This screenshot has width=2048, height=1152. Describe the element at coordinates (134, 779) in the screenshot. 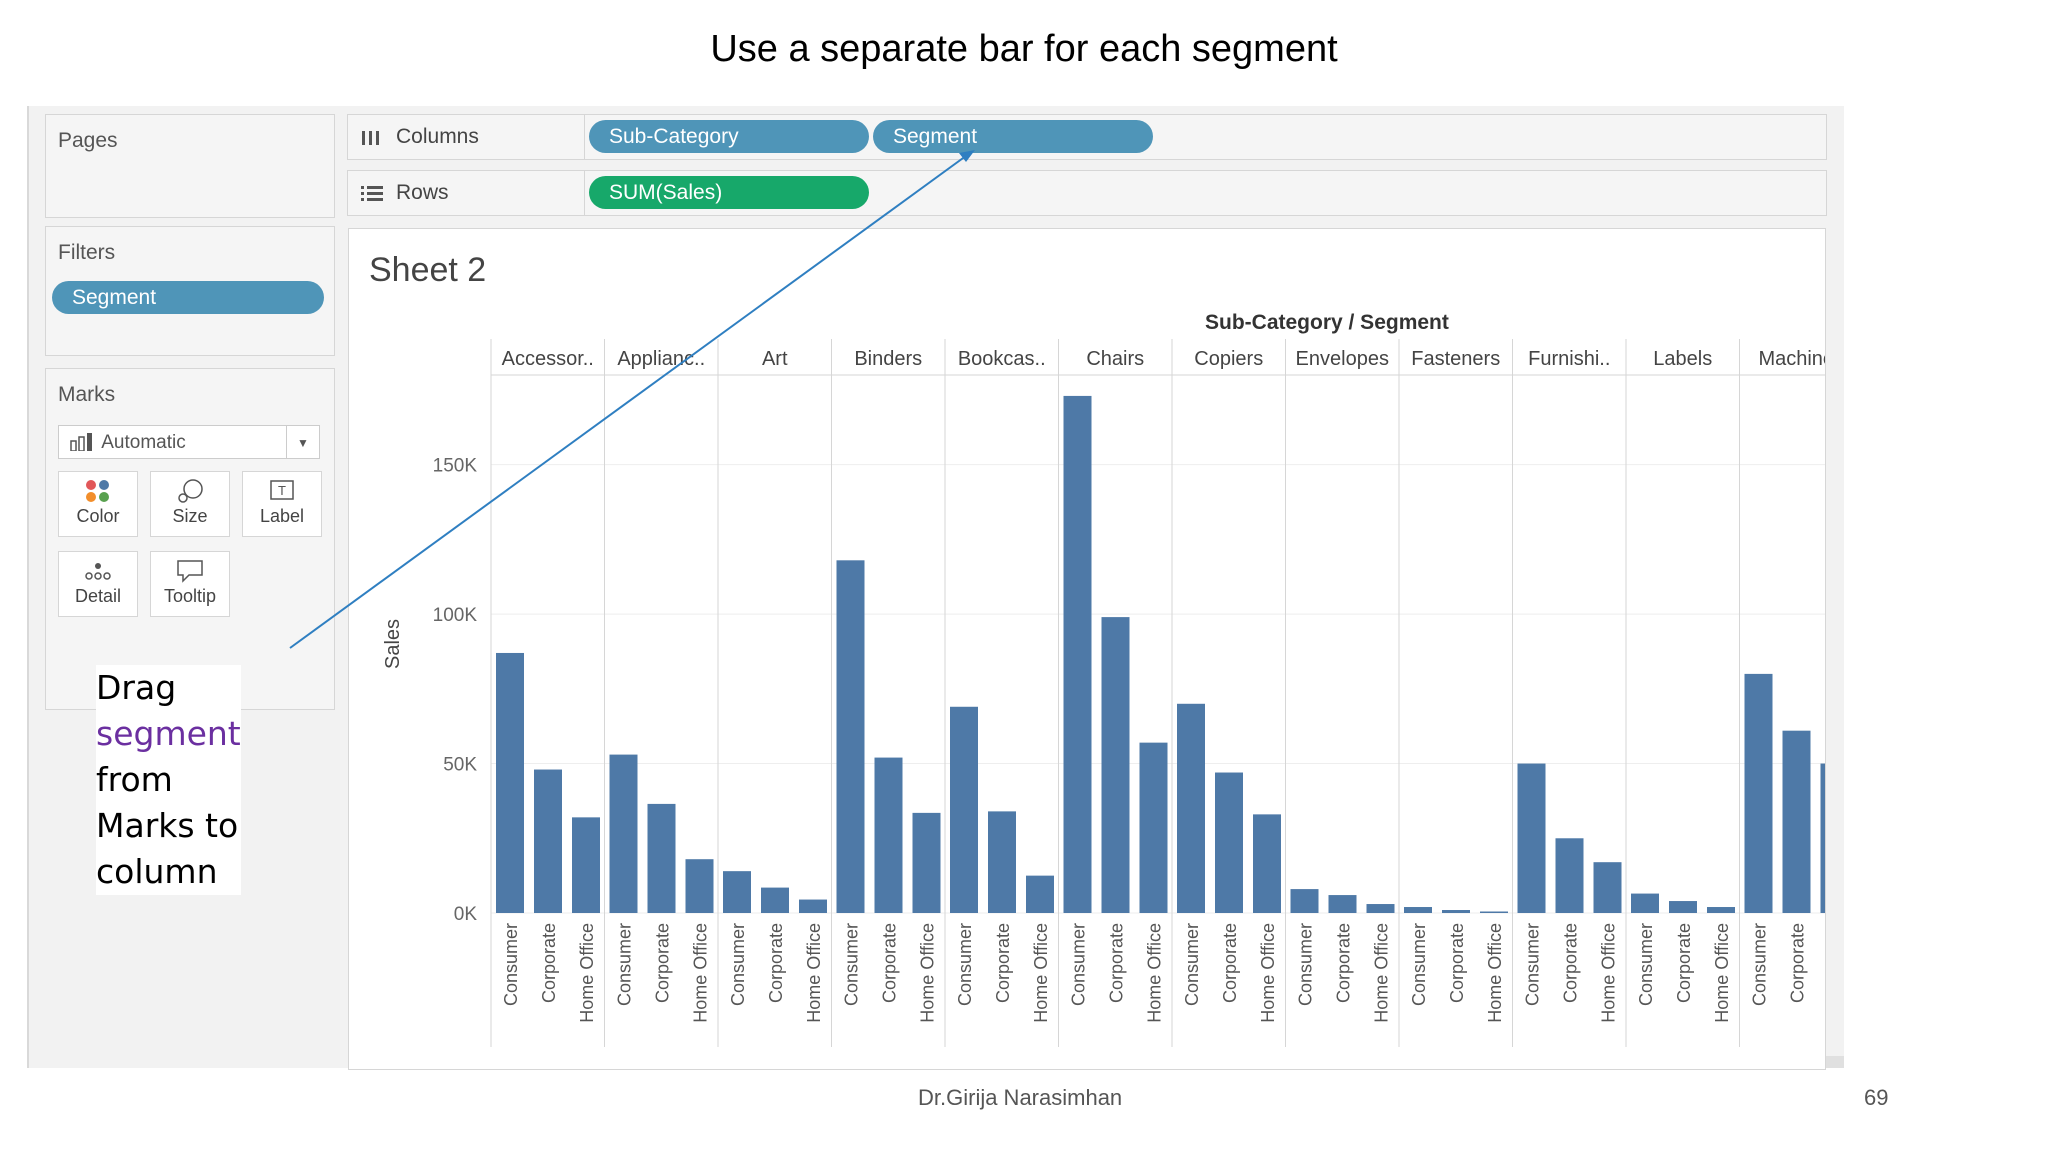

I see `annotation-line-3: from` at that location.